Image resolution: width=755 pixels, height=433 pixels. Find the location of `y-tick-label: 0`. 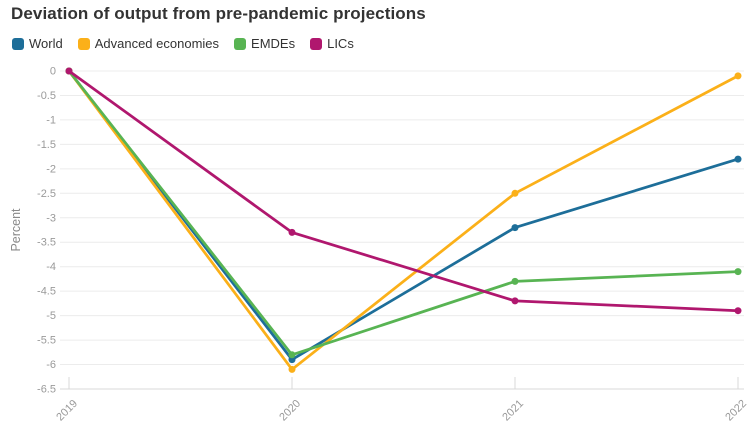

y-tick-label: 0 is located at coordinates (53, 72).